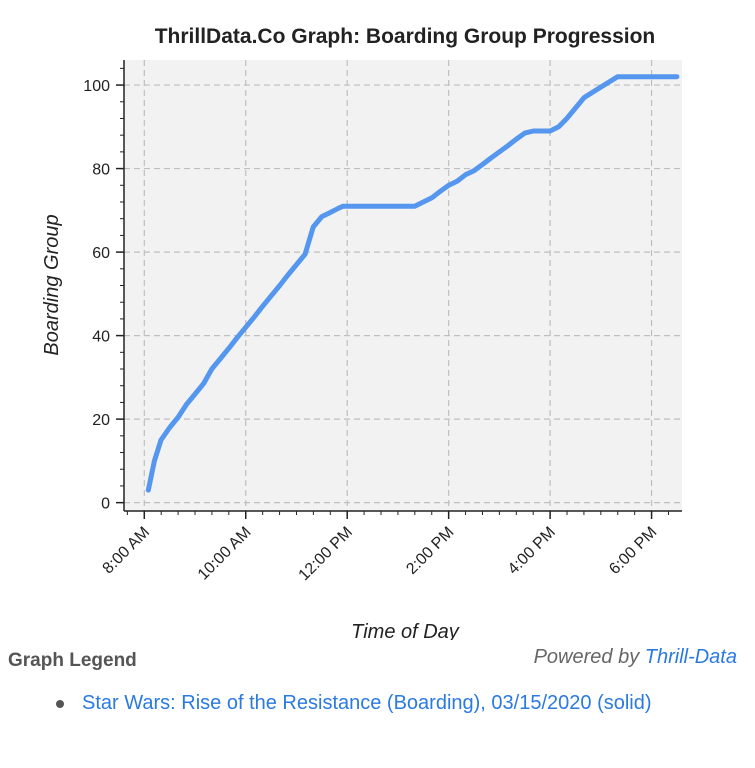 The height and width of the screenshot is (768, 755). I want to click on y-tick-label: 40, so click(101, 337).